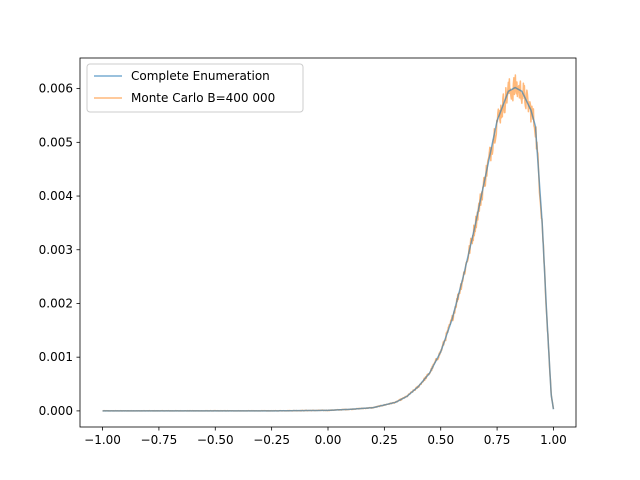  I want to click on x-tick-label: 0.00, so click(328, 440).